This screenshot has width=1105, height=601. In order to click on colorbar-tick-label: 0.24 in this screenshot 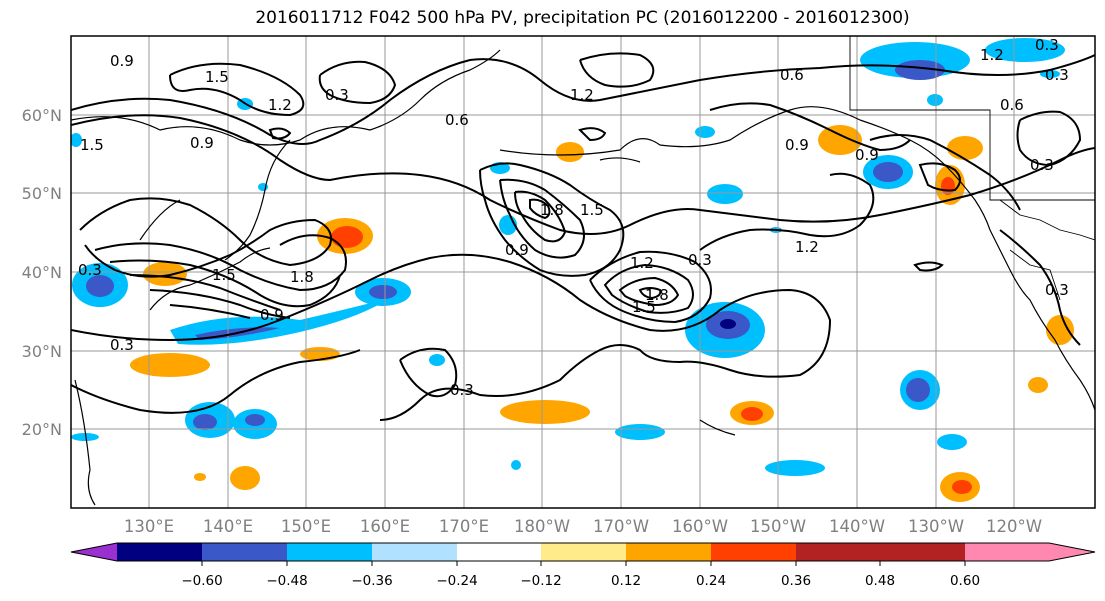, I will do `click(711, 581)`.